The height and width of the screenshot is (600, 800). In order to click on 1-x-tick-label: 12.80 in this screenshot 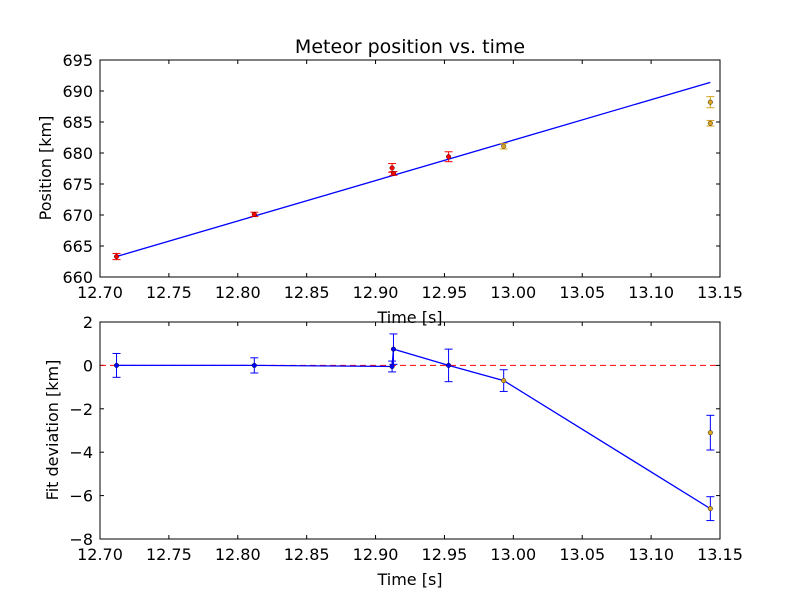, I will do `click(238, 554)`.